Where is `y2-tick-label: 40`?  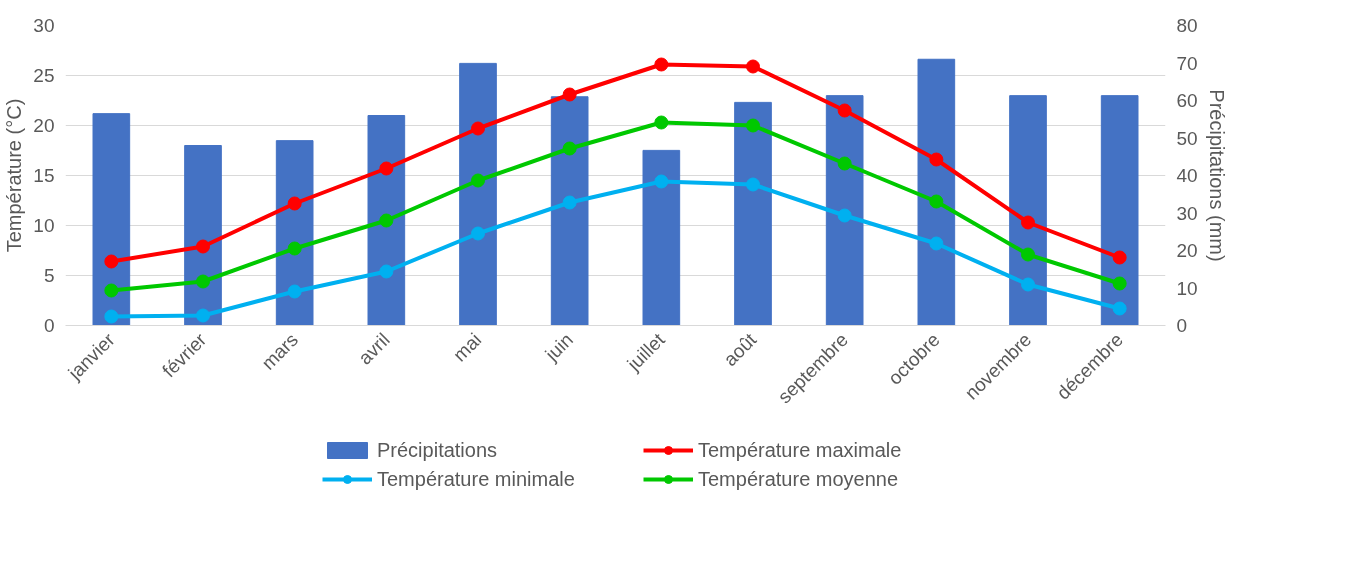 y2-tick-label: 40 is located at coordinates (1187, 175).